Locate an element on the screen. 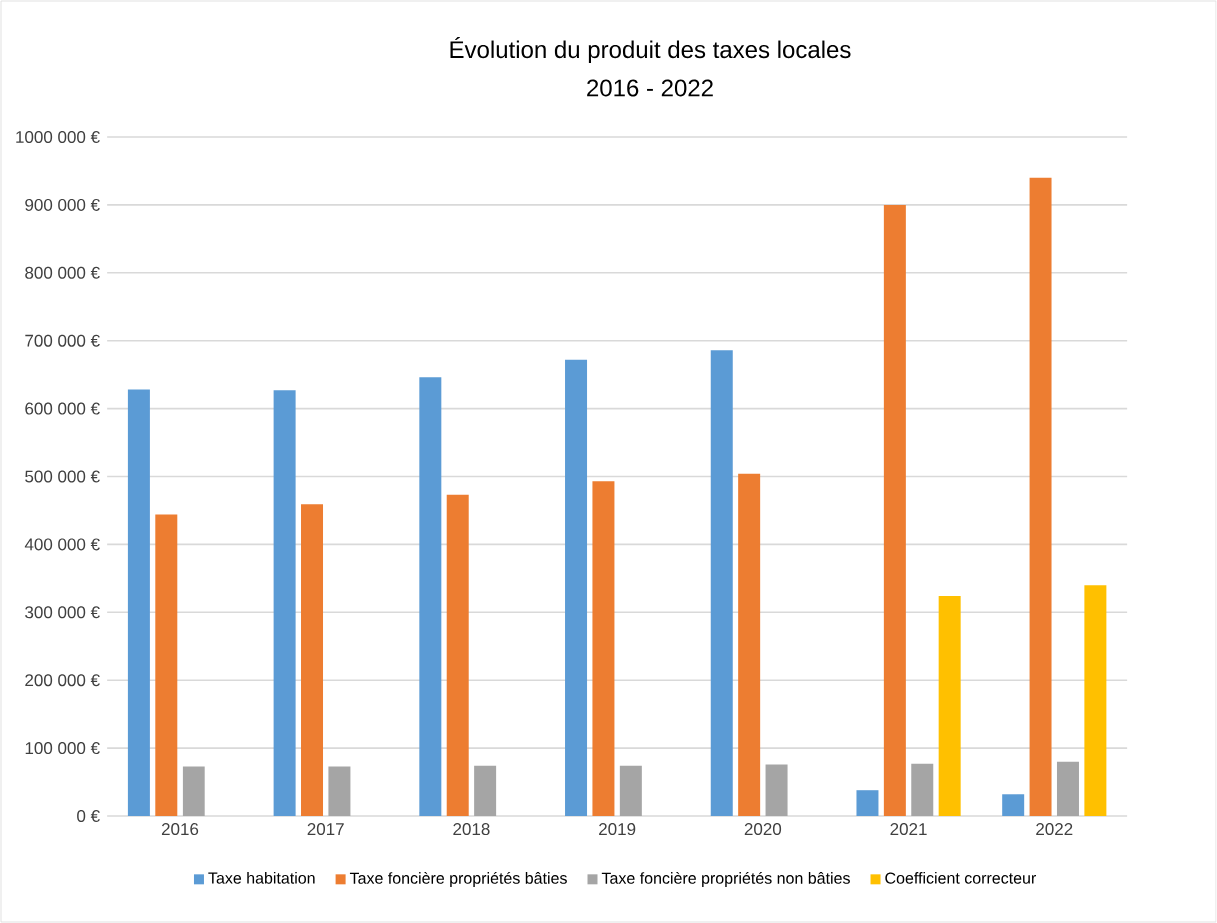 The height and width of the screenshot is (923, 1217). x-tick-label: 2022 is located at coordinates (1054, 829).